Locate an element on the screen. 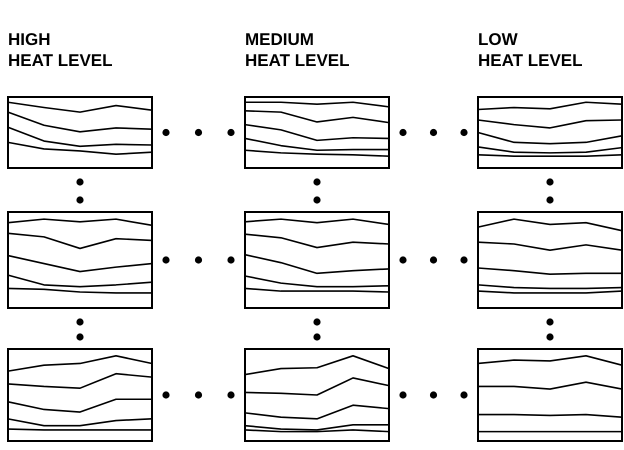 The image size is (624, 450). chart-title: LOW HEAT LEVEL is located at coordinates (530, 50).